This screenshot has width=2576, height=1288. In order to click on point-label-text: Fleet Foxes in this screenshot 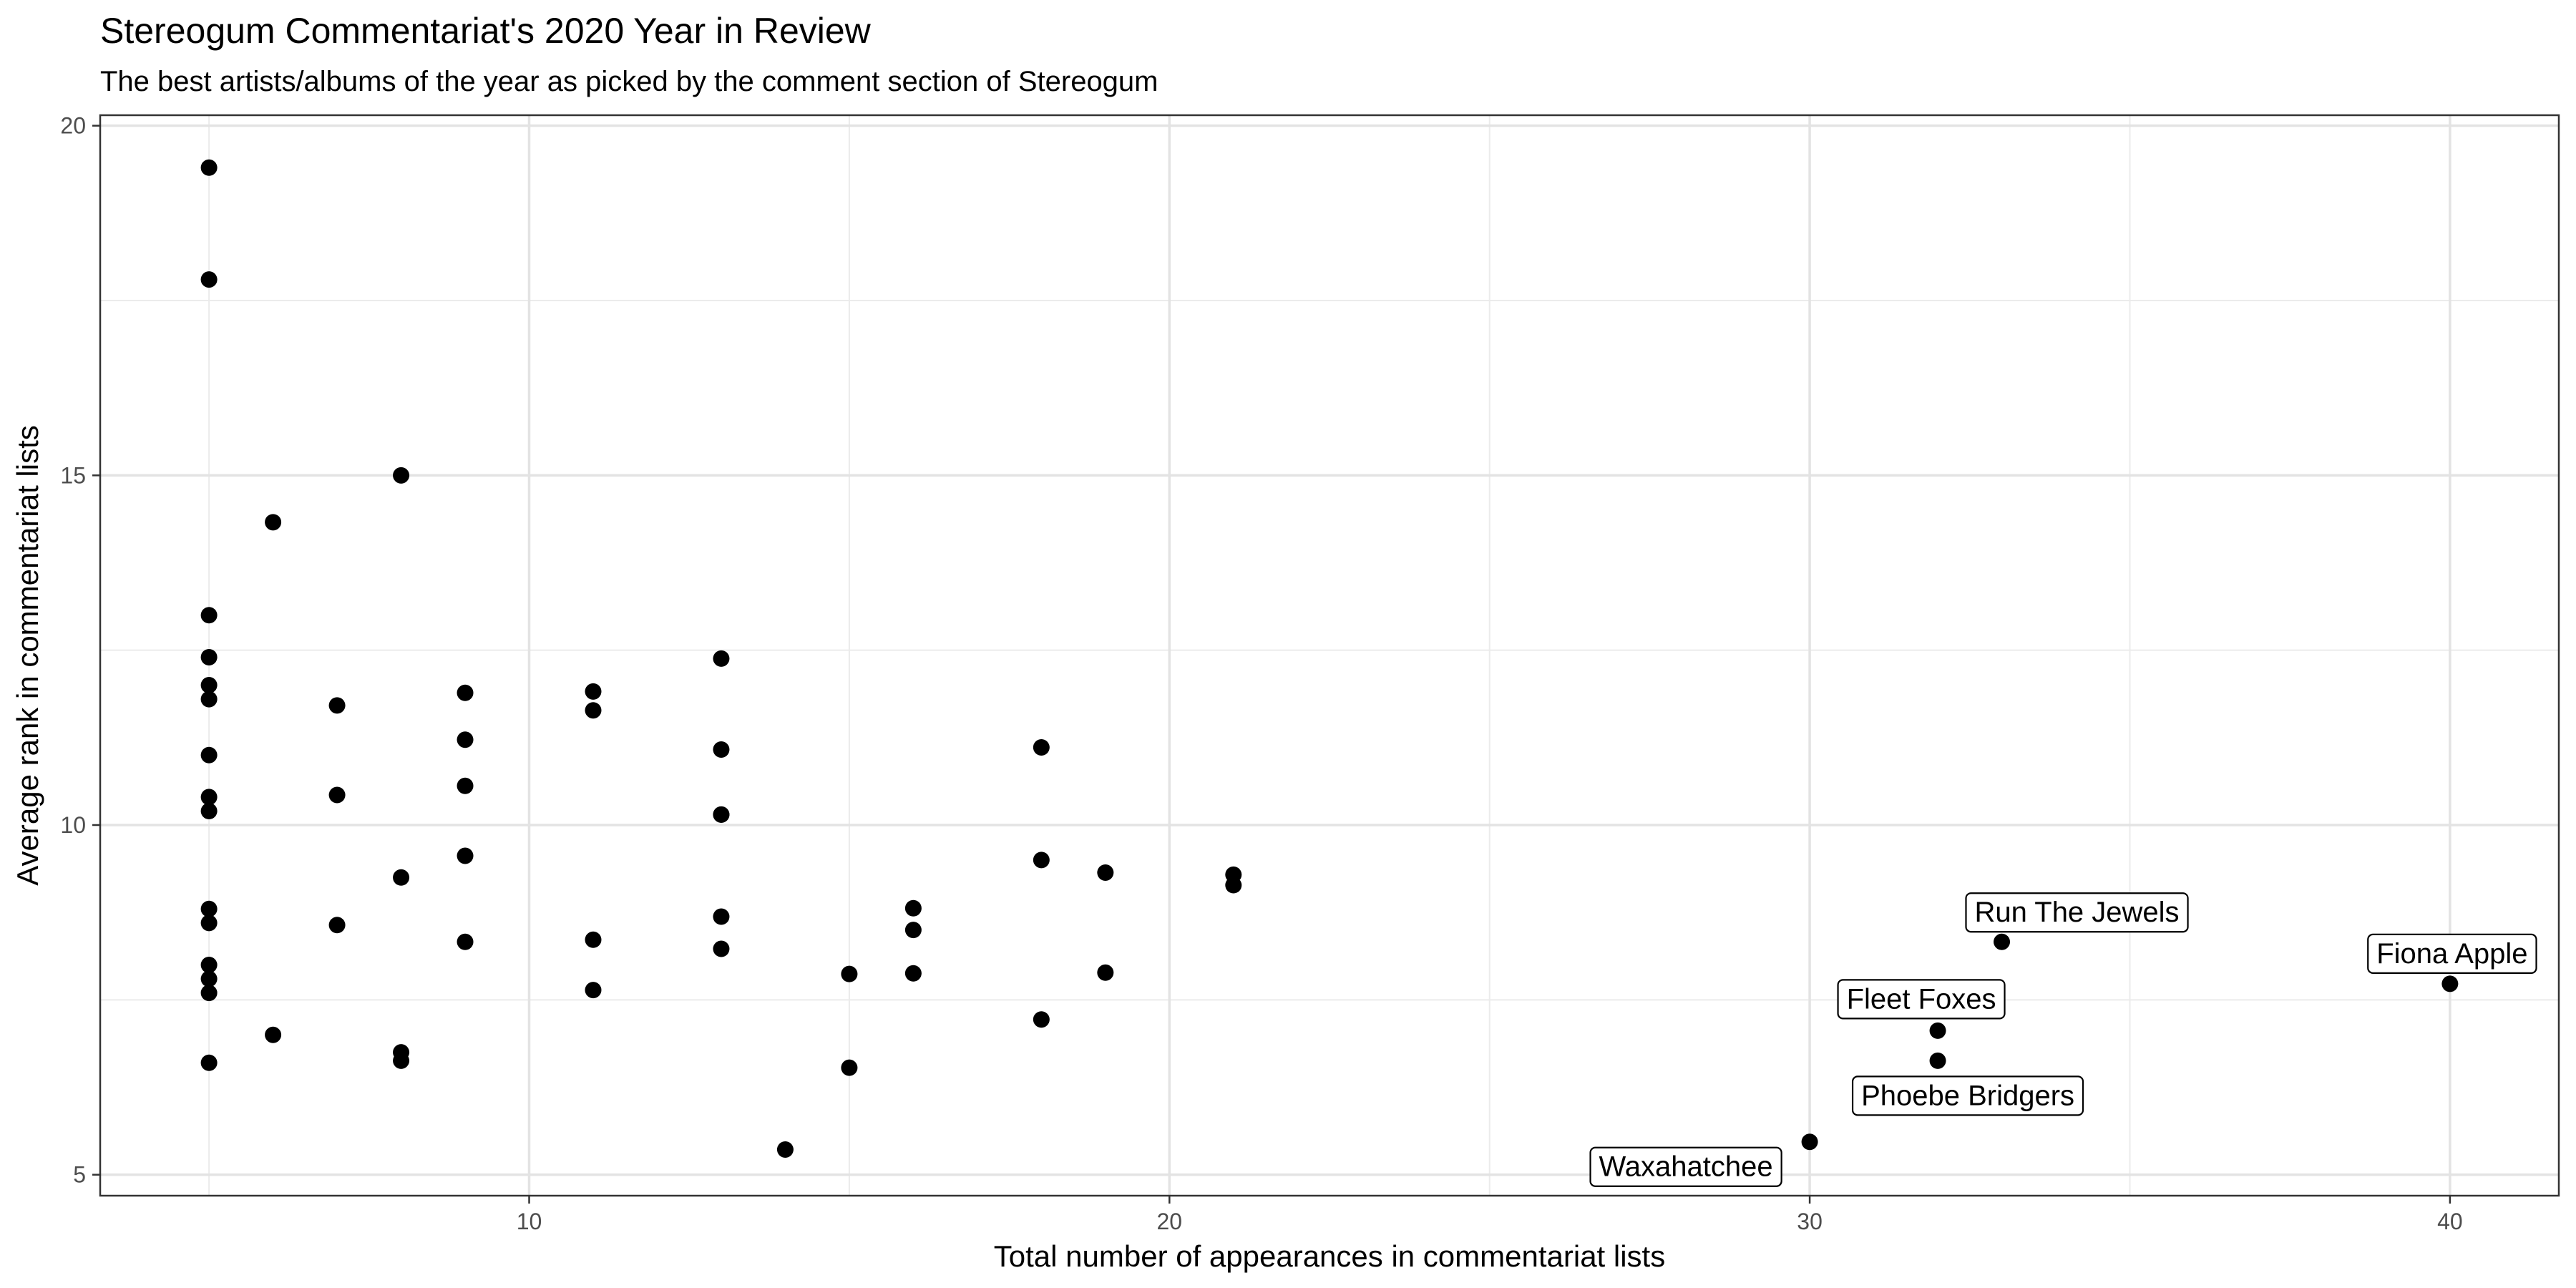, I will do `click(1921, 999)`.